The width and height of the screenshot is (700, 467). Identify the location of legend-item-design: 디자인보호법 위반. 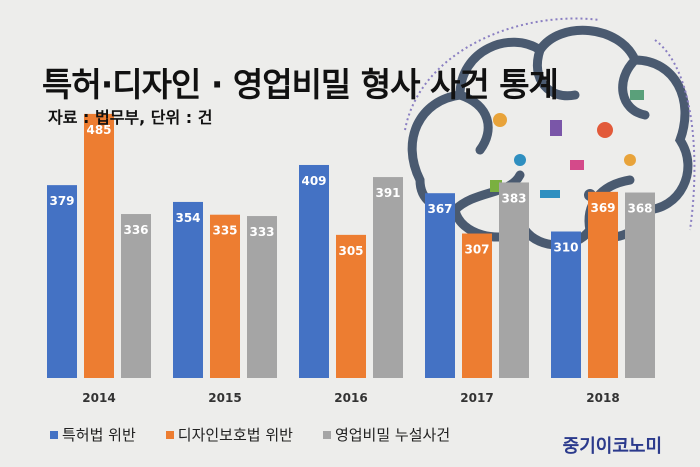
(229, 434).